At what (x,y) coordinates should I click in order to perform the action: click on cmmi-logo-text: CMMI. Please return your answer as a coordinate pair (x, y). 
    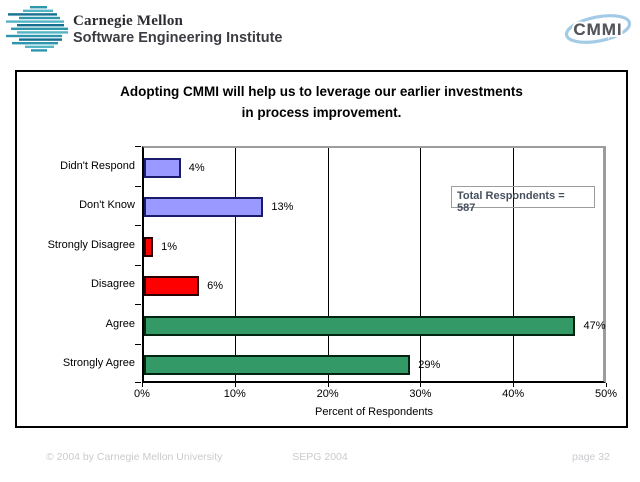
    Looking at the image, I should click on (597, 29).